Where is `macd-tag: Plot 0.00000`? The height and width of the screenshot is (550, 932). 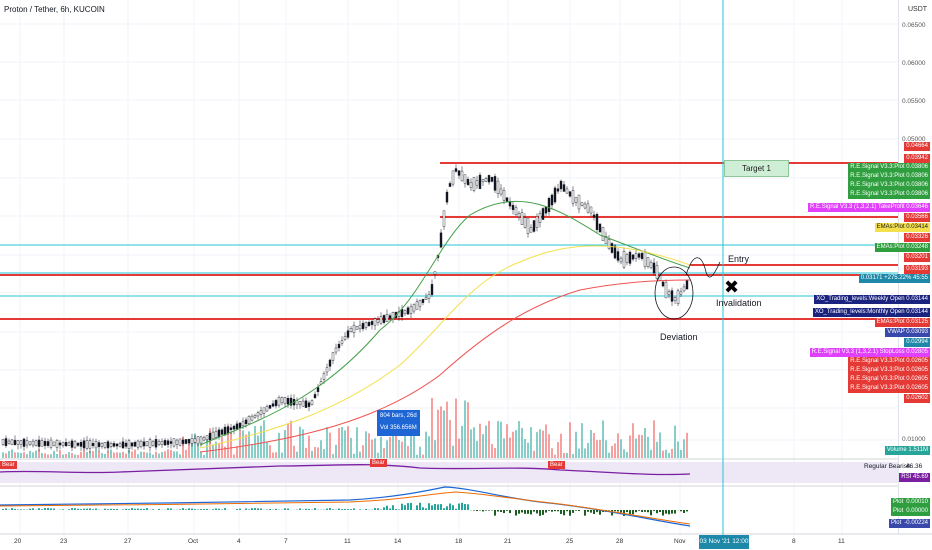 macd-tag: Plot 0.00000 is located at coordinates (910, 511).